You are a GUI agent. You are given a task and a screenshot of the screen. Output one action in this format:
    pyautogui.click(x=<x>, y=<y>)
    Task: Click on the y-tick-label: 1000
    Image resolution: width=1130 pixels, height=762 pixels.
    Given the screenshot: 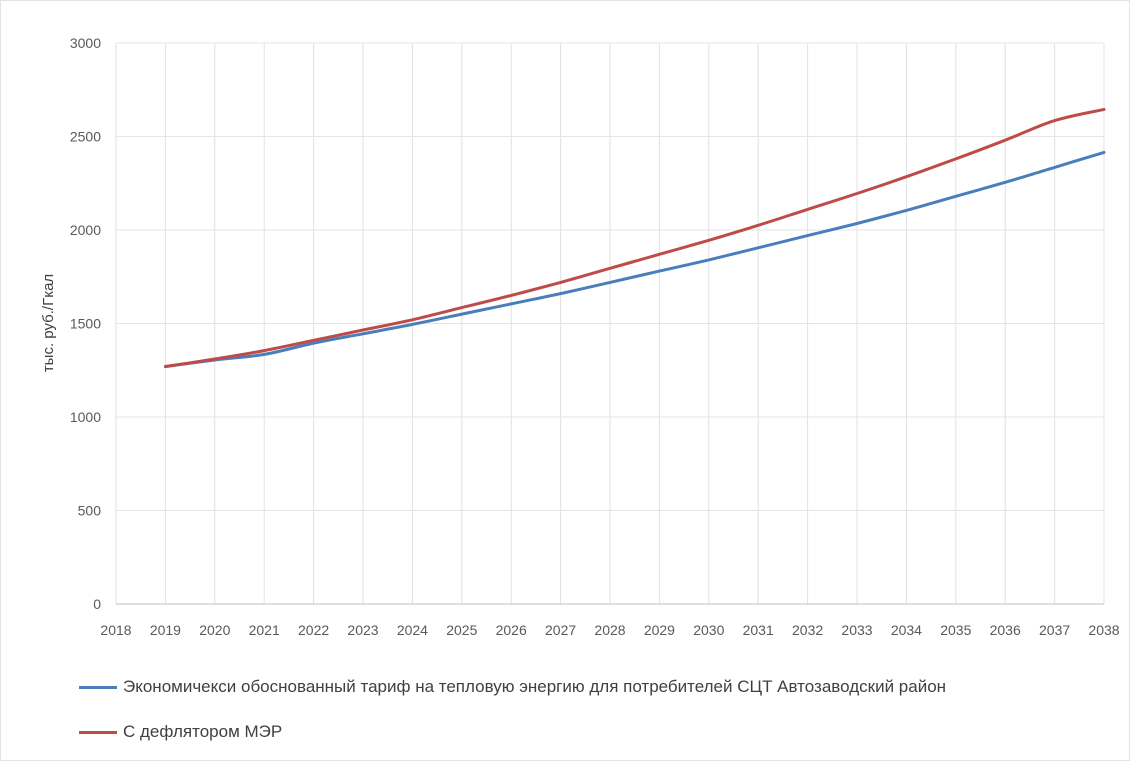 What is the action you would take?
    pyautogui.click(x=85, y=417)
    